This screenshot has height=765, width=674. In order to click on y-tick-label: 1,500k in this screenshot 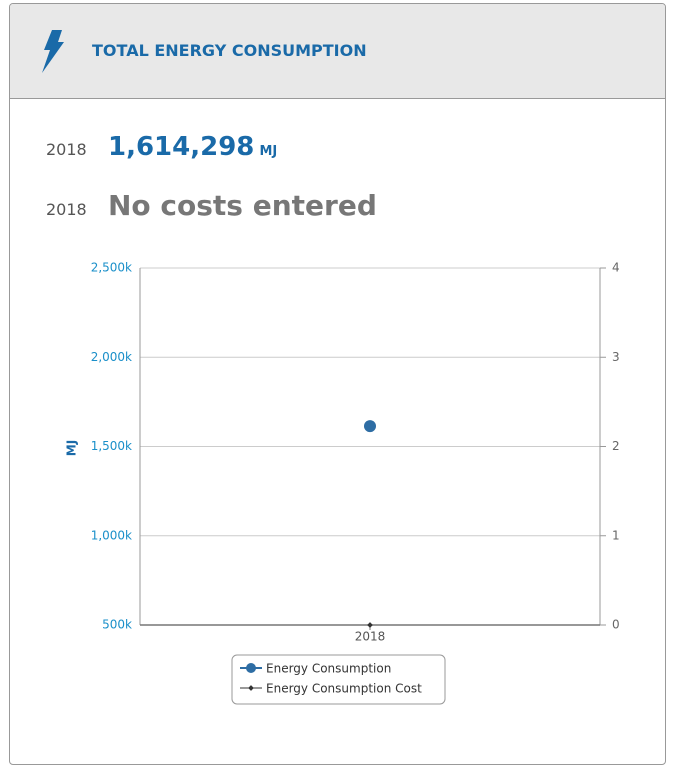, I will do `click(111, 446)`.